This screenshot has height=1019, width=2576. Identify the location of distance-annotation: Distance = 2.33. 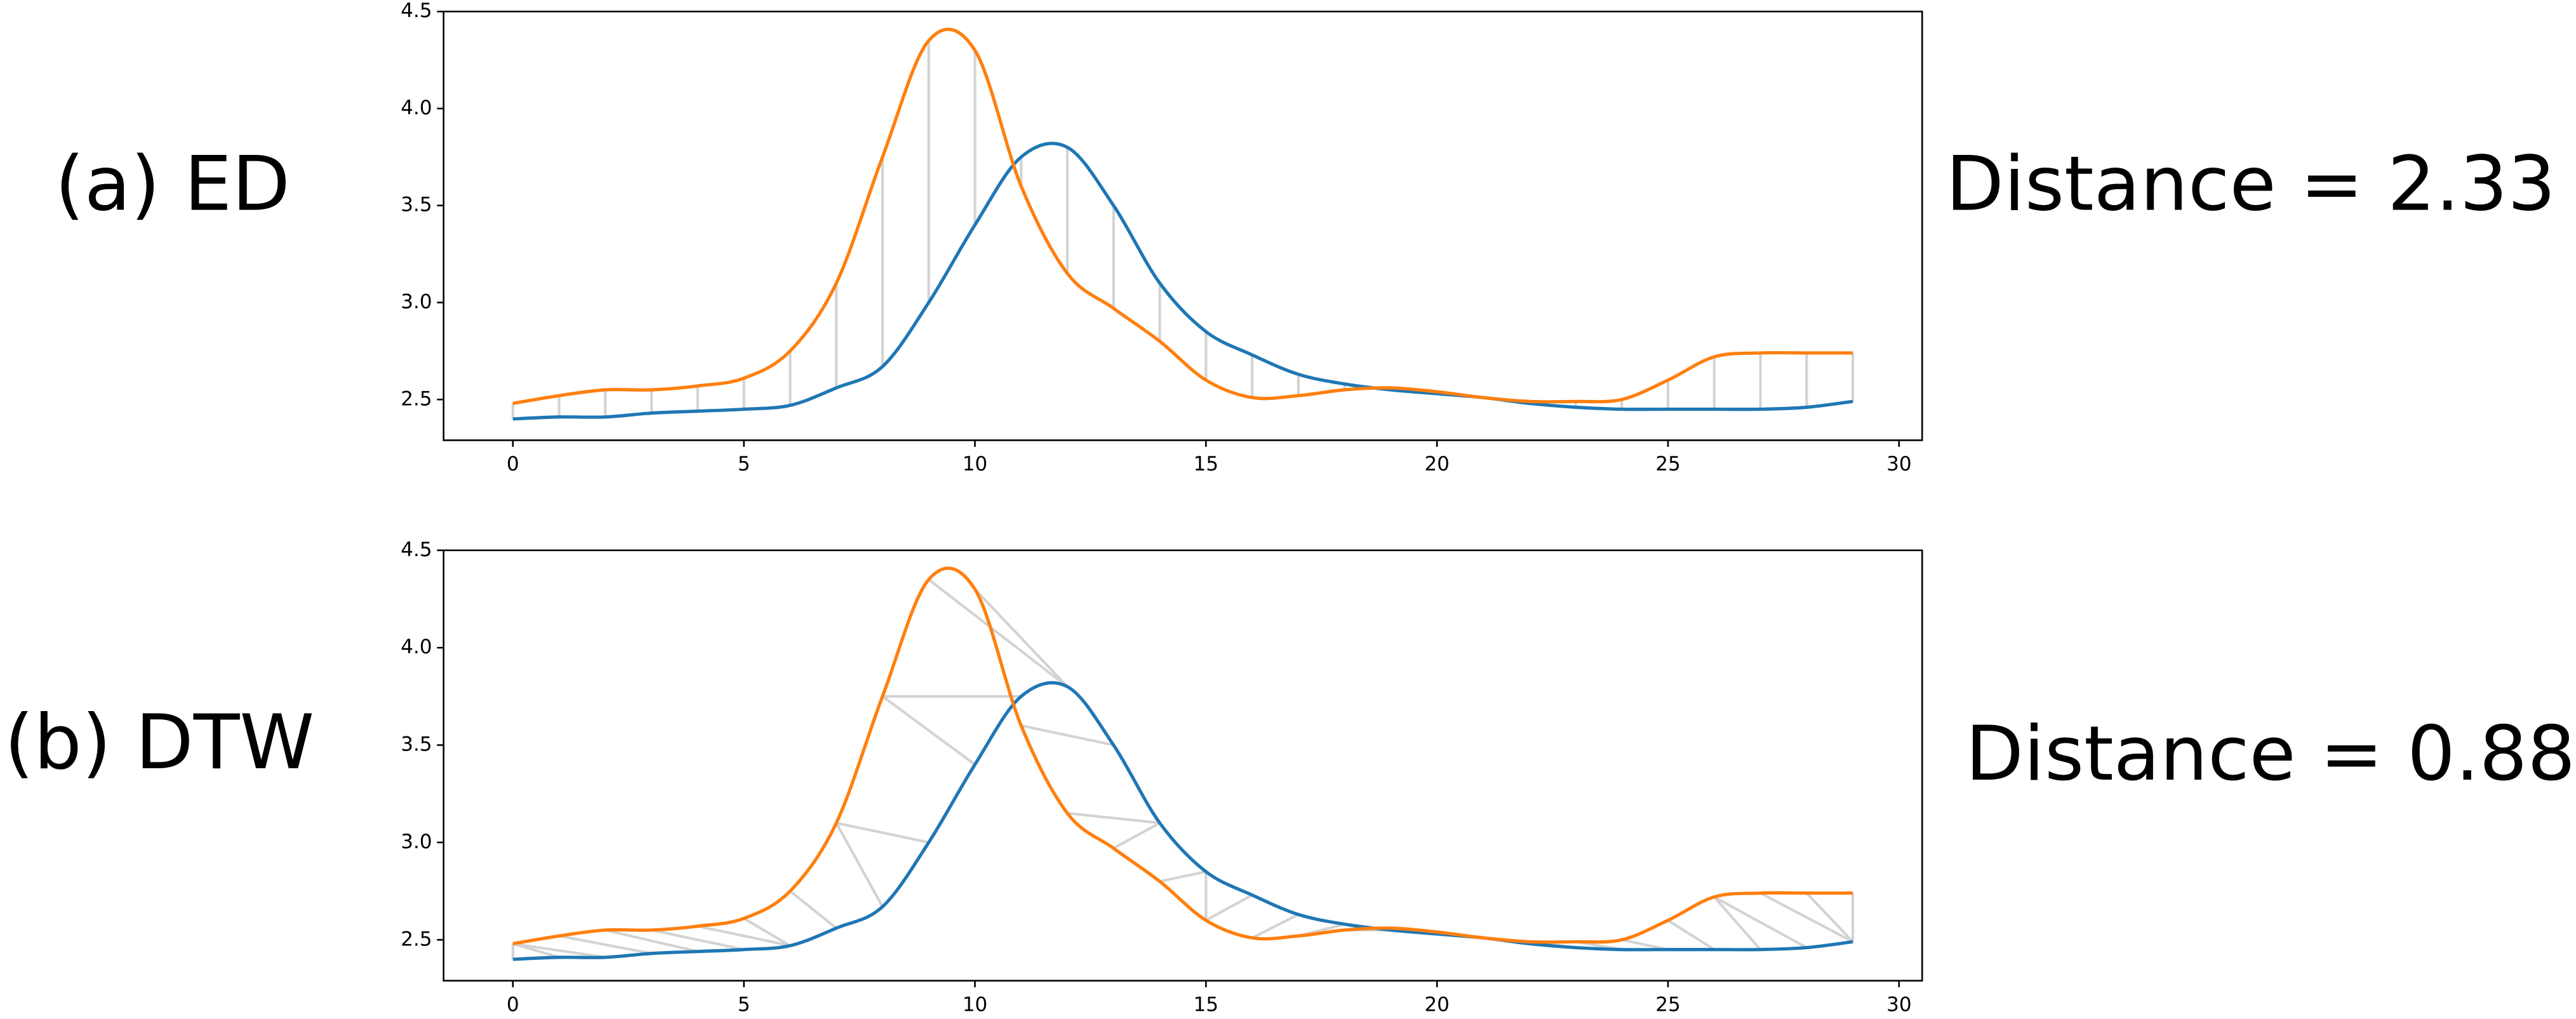
(2250, 184).